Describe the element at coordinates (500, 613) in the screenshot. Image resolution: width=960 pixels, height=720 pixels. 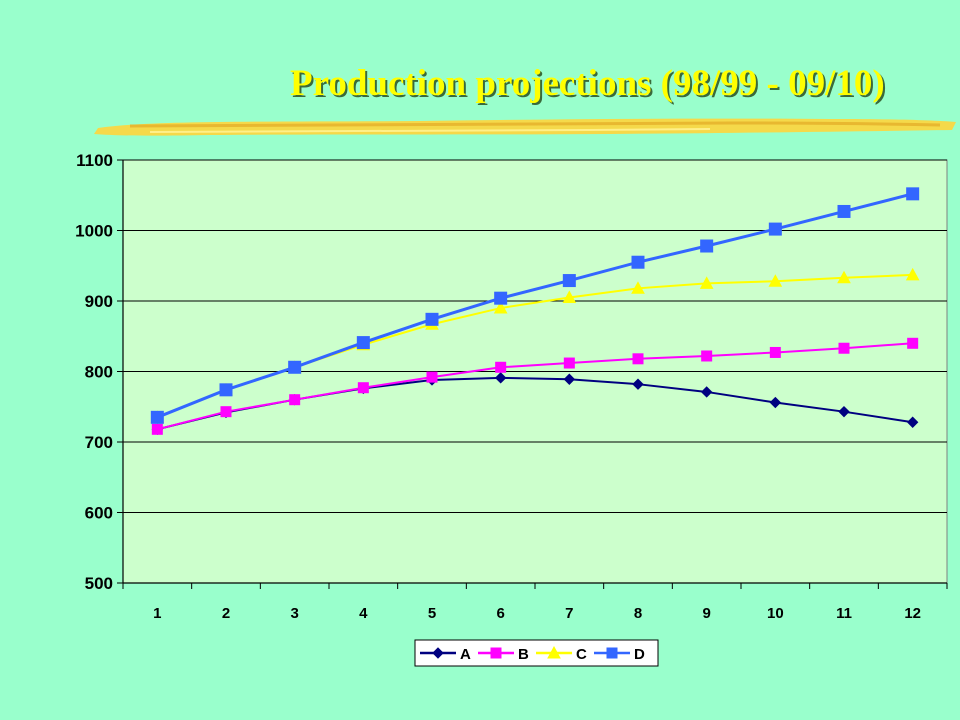
I see `x-tick-label: 6` at that location.